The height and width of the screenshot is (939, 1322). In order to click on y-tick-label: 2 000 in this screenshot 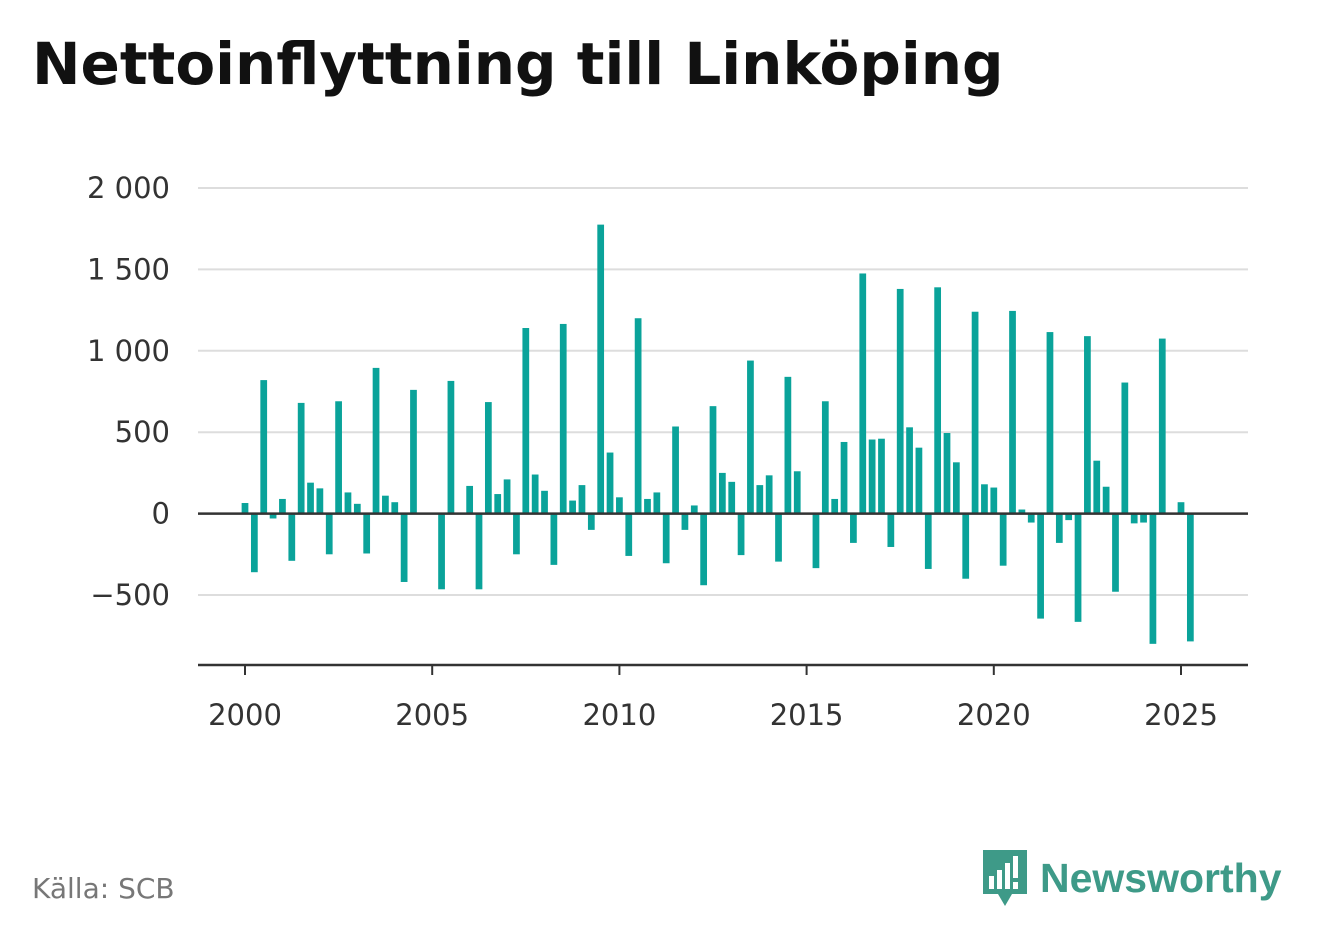, I will do `click(128, 188)`.